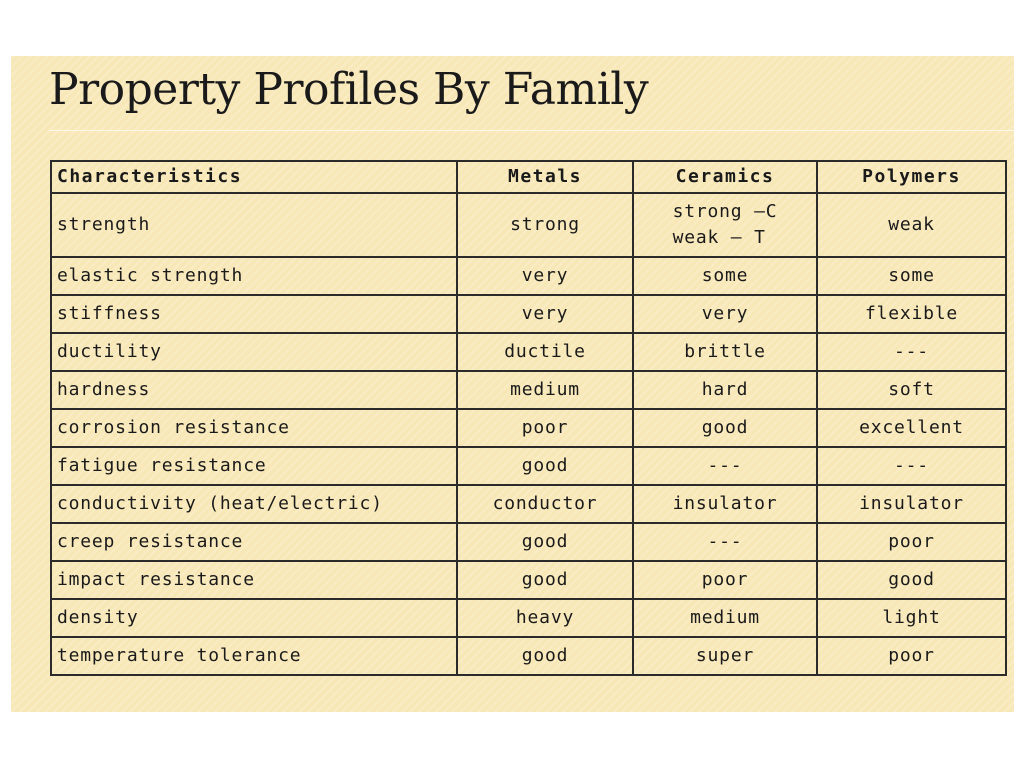  What do you see at coordinates (254, 580) in the screenshot?
I see `property-cell: impact resistance` at bounding box center [254, 580].